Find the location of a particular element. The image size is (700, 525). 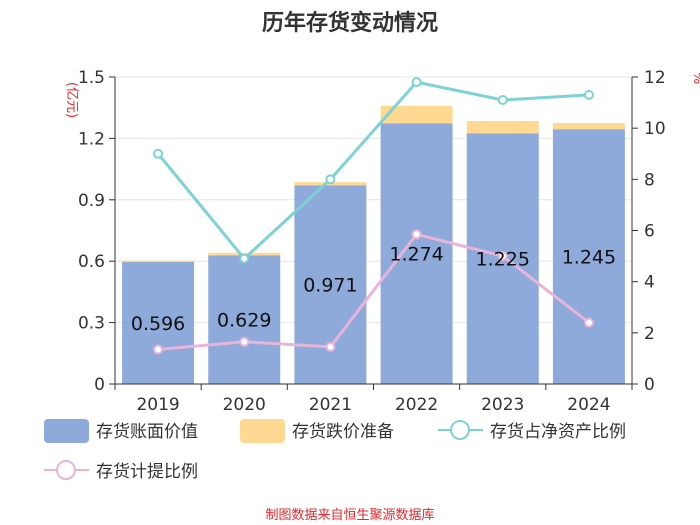

left-tick-label: 0.6 is located at coordinates (91, 262).